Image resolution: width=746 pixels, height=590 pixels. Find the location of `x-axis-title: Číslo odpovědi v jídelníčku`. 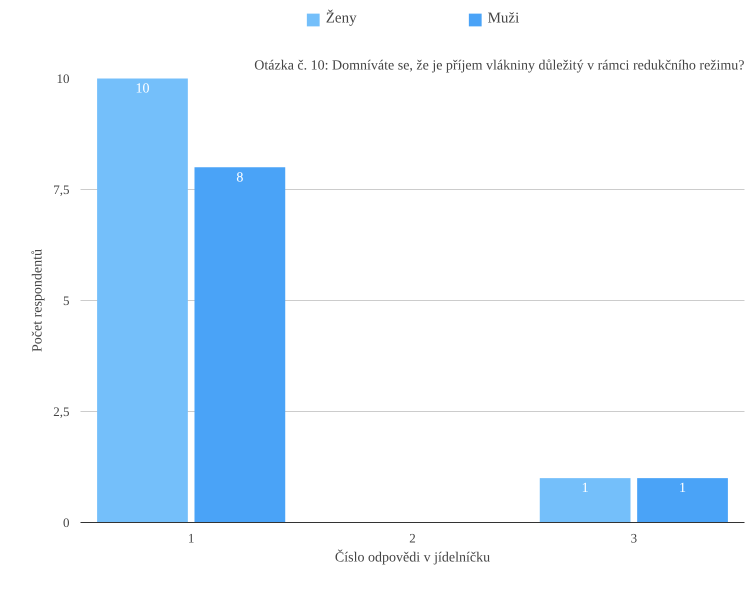

x-axis-title: Číslo odpovědi v jídelníčku is located at coordinates (412, 557).